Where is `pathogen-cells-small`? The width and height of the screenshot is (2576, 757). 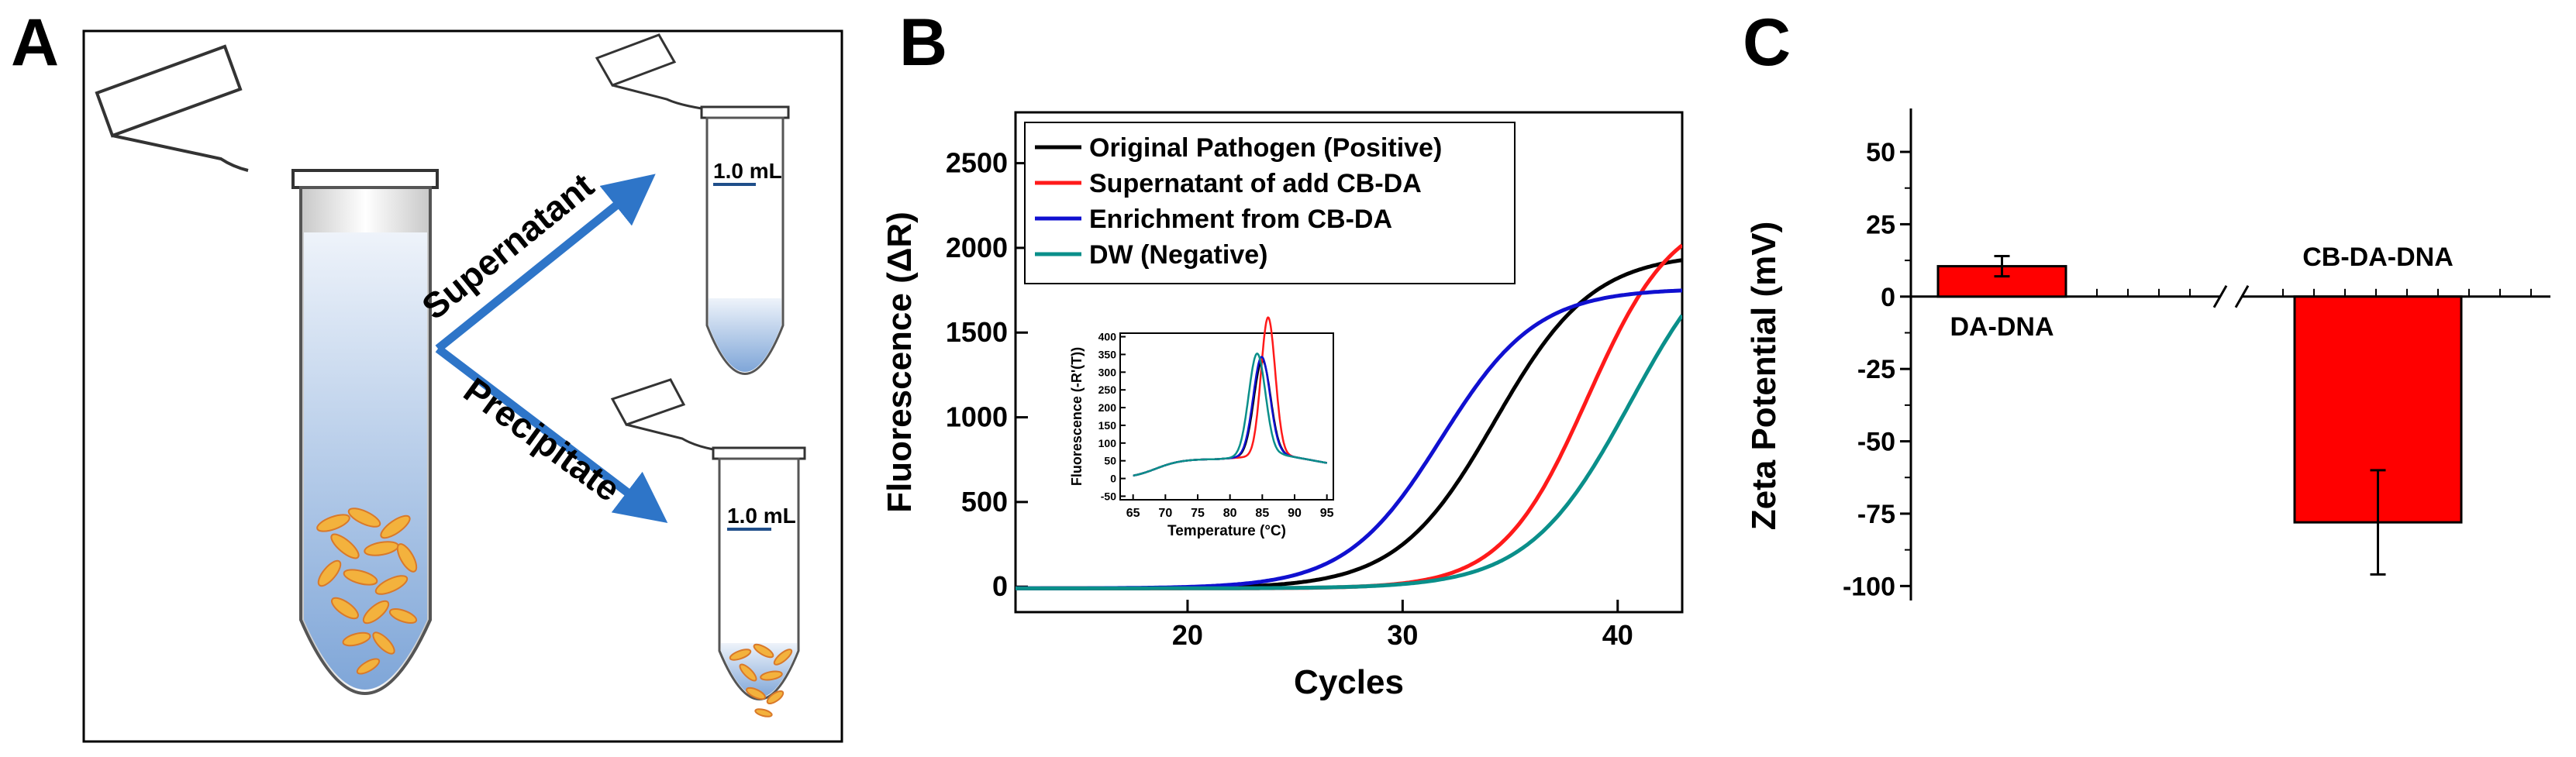 pathogen-cells-small is located at coordinates (761, 680).